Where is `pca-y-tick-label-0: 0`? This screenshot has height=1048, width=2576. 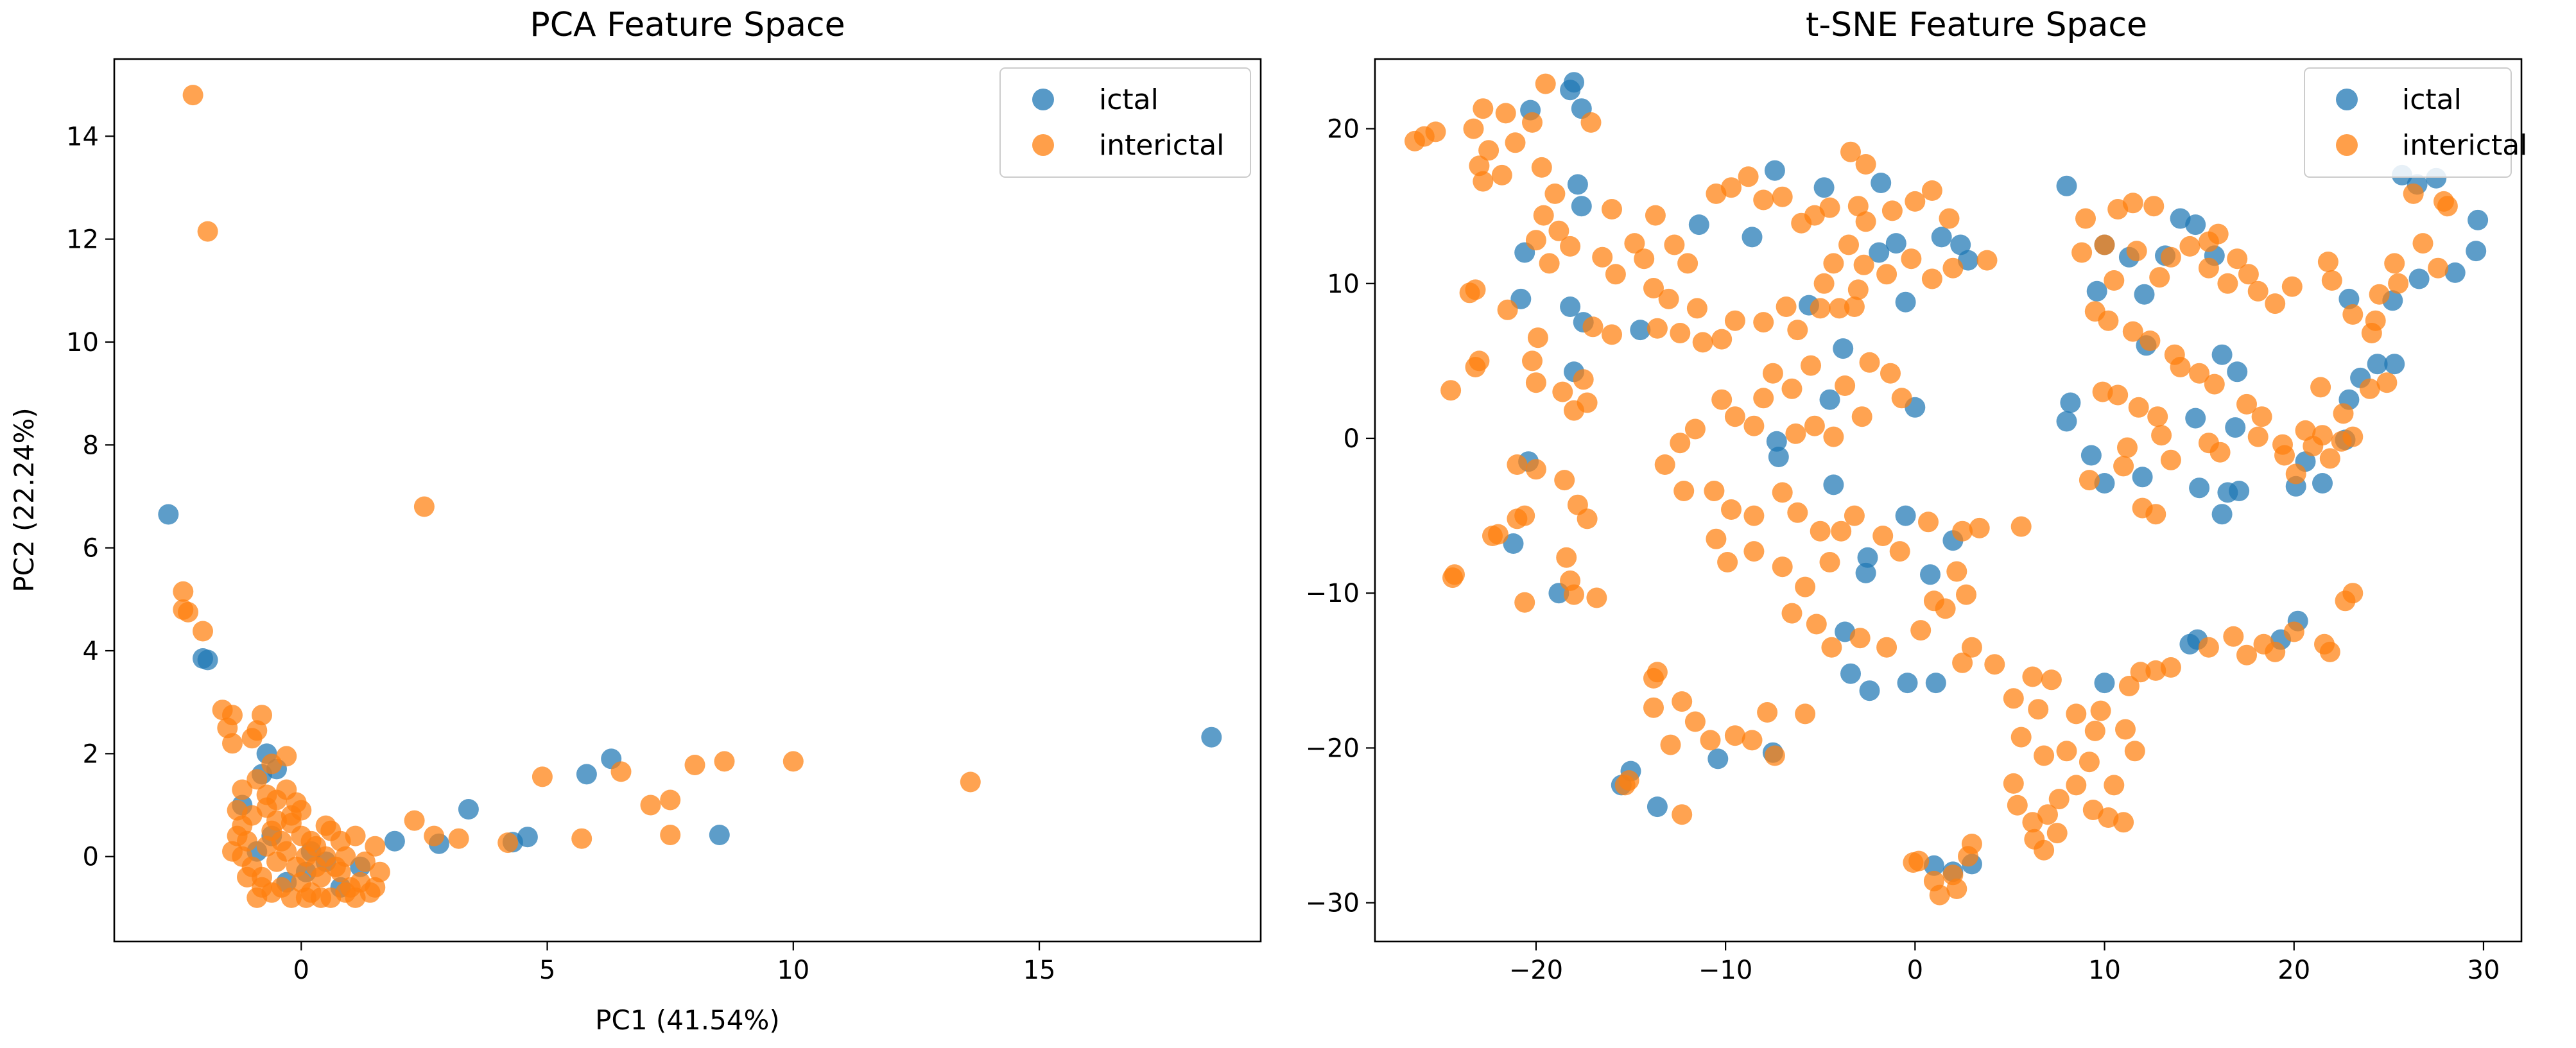
pca-y-tick-label-0: 0 is located at coordinates (91, 858).